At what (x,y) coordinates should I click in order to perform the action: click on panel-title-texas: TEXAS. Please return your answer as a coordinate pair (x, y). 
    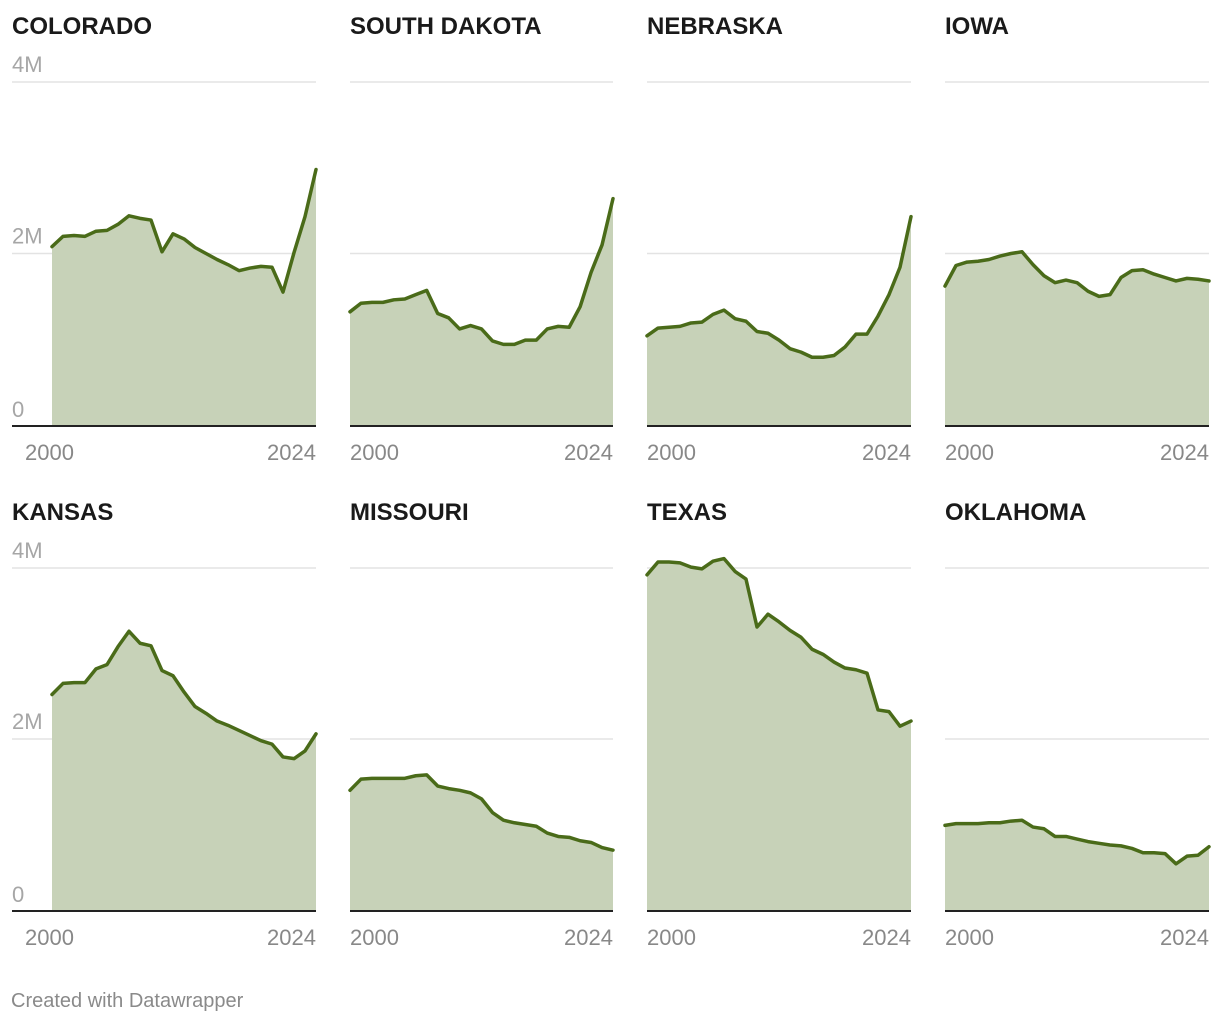
    Looking at the image, I should click on (687, 512).